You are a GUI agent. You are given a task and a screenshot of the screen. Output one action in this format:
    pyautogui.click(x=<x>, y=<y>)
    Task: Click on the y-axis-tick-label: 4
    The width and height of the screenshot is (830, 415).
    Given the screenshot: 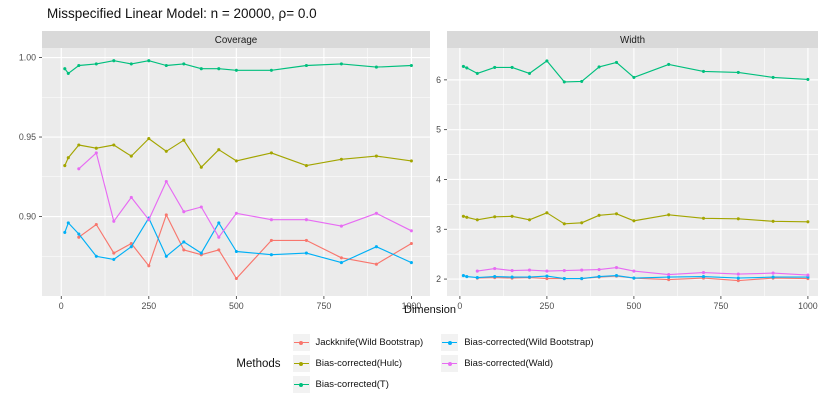 What is the action you would take?
    pyautogui.click(x=438, y=179)
    